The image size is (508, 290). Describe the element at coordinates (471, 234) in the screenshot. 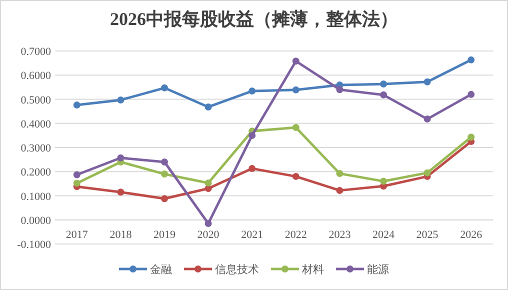

I see `x-tick-label: 2026` at that location.